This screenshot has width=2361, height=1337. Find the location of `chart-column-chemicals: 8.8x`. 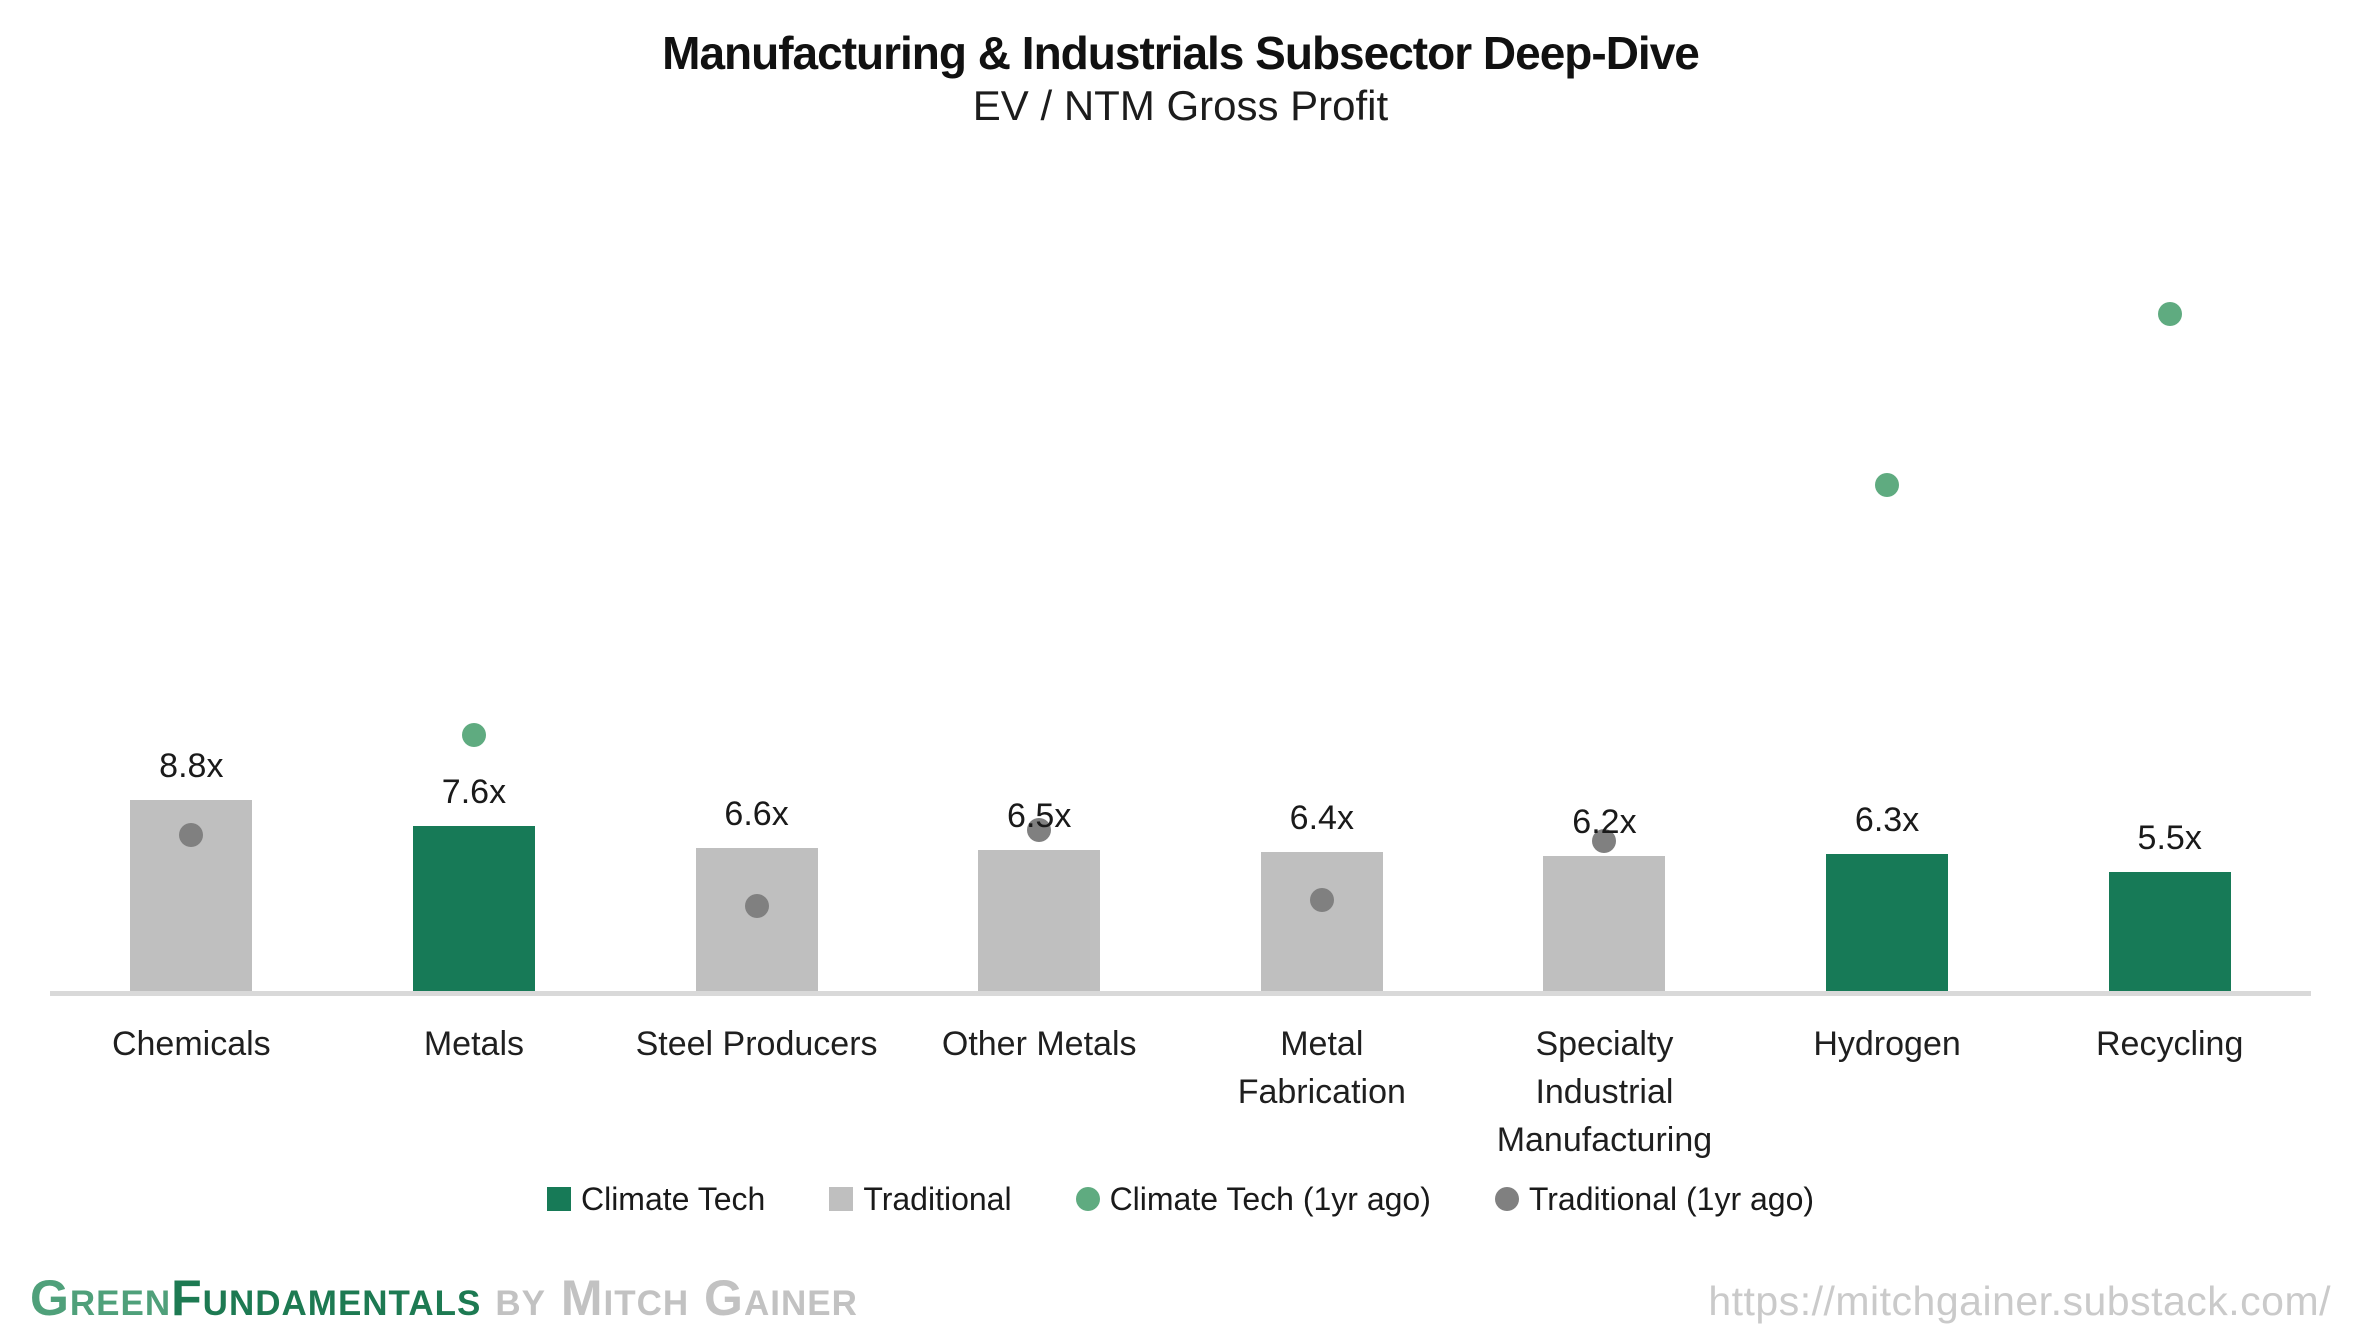

chart-column-chemicals: 8.8x is located at coordinates (191, 641).